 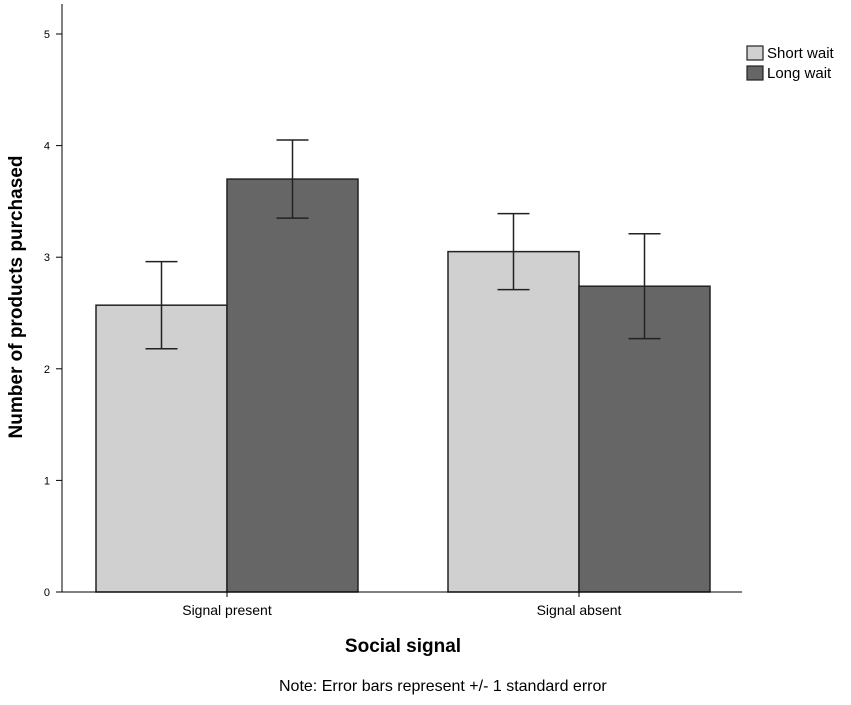 What do you see at coordinates (801, 53) in the screenshot?
I see `legend-label: Short wait` at bounding box center [801, 53].